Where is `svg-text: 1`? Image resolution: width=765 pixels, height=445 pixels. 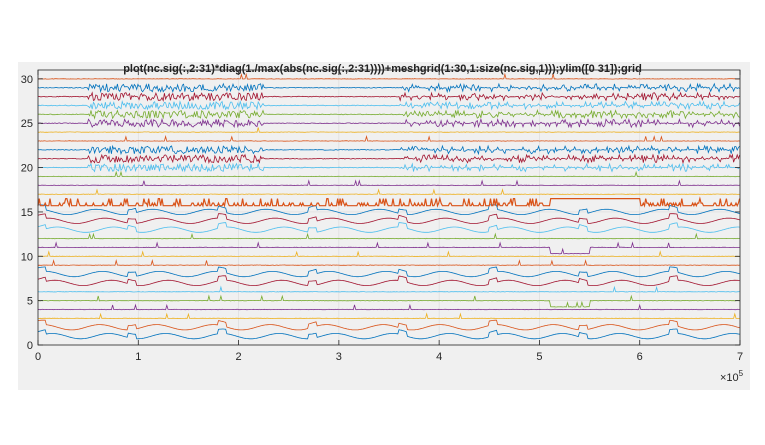
svg-text: 1 is located at coordinates (138, 357).